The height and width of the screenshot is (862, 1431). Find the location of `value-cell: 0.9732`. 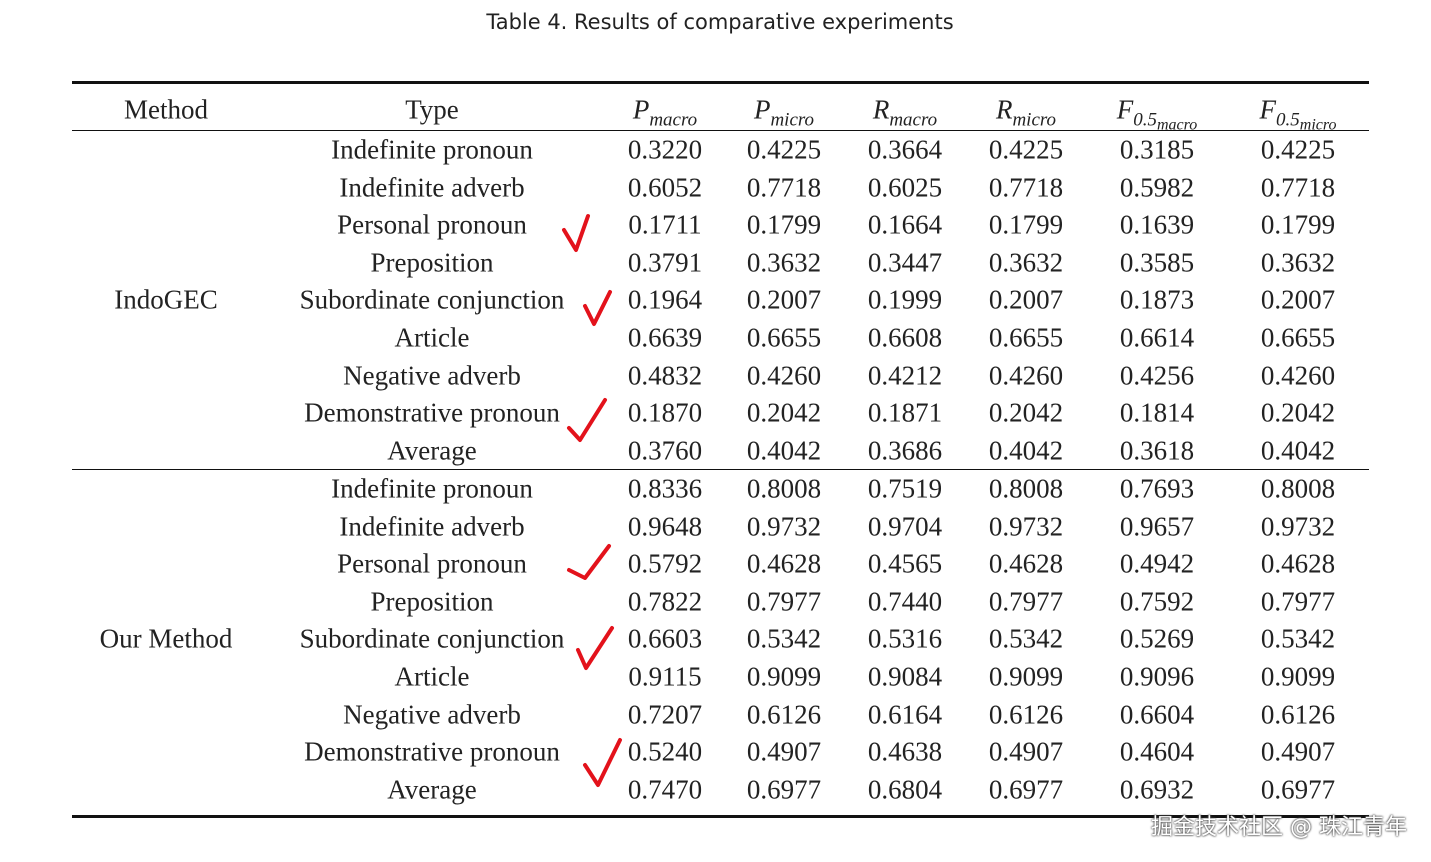

value-cell: 0.9732 is located at coordinates (1026, 526).